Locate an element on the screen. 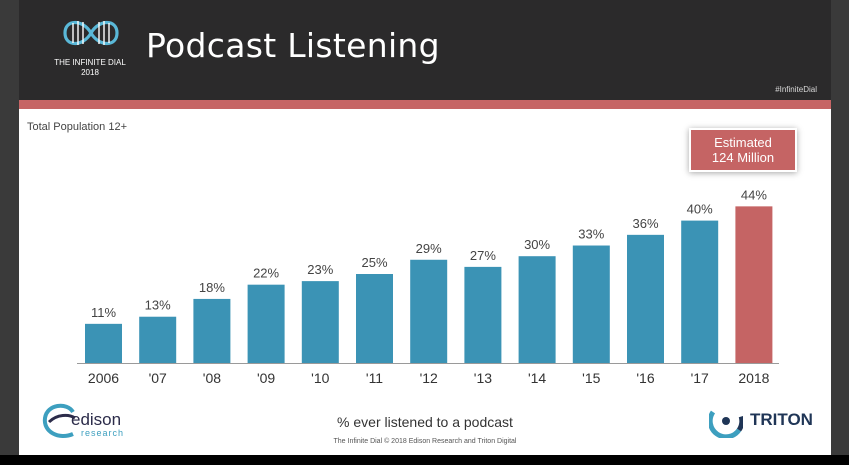 This screenshot has width=849, height=465. hashtag: #InfiniteDial is located at coordinates (796, 89).